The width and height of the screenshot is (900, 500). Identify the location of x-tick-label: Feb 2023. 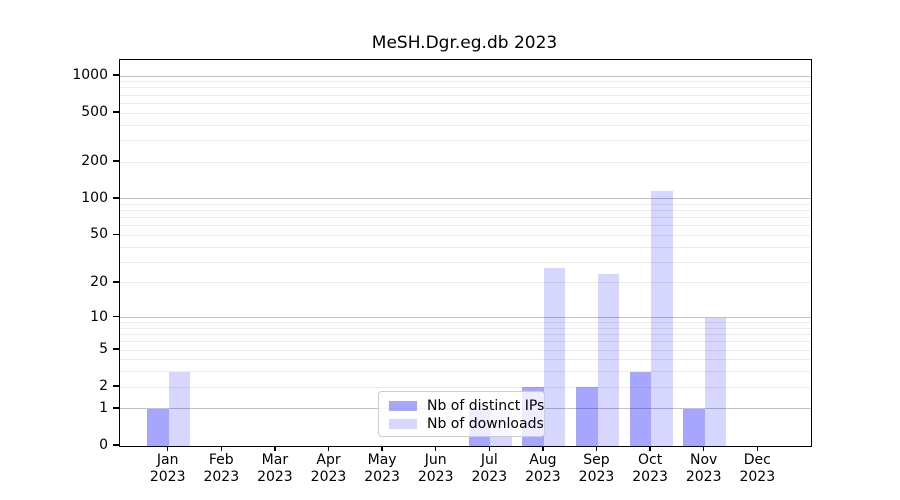
(221, 468).